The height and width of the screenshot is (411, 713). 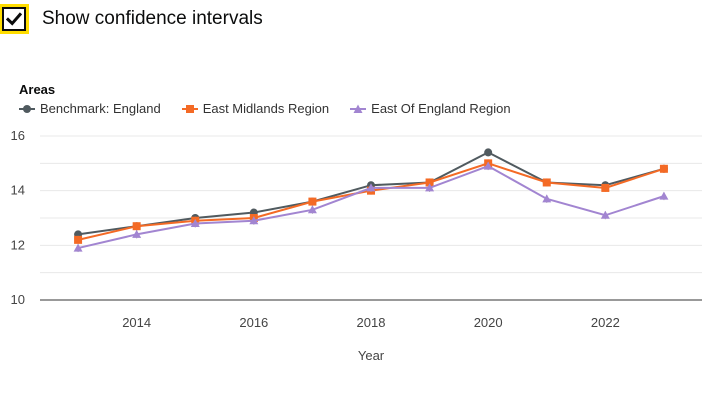 I want to click on x-tick-label: 2016, so click(x=253, y=322).